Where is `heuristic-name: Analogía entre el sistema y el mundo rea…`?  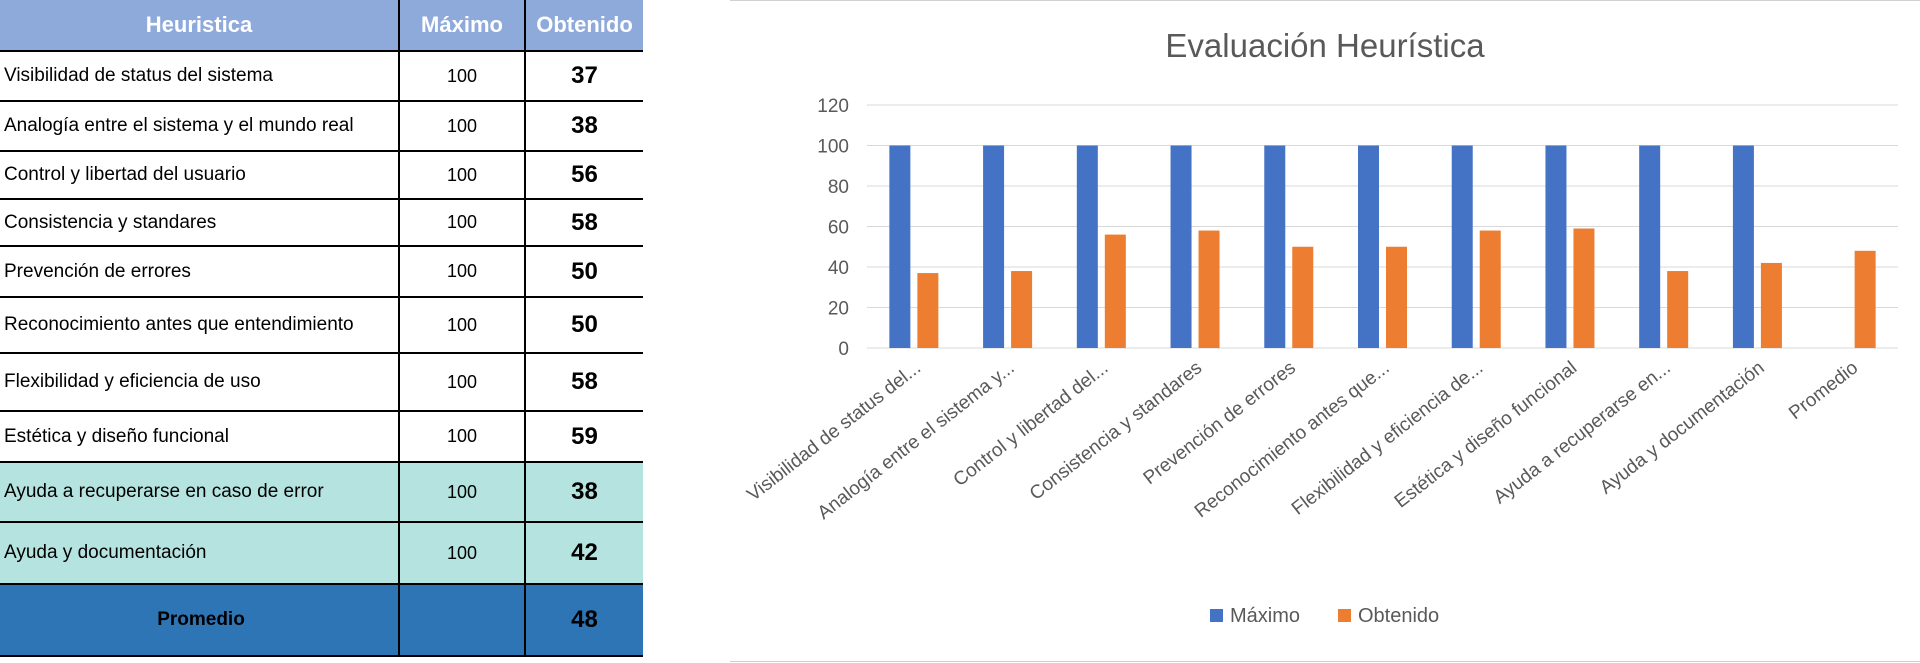
heuristic-name: Analogía entre el sistema y el mundo rea… is located at coordinates (200, 126).